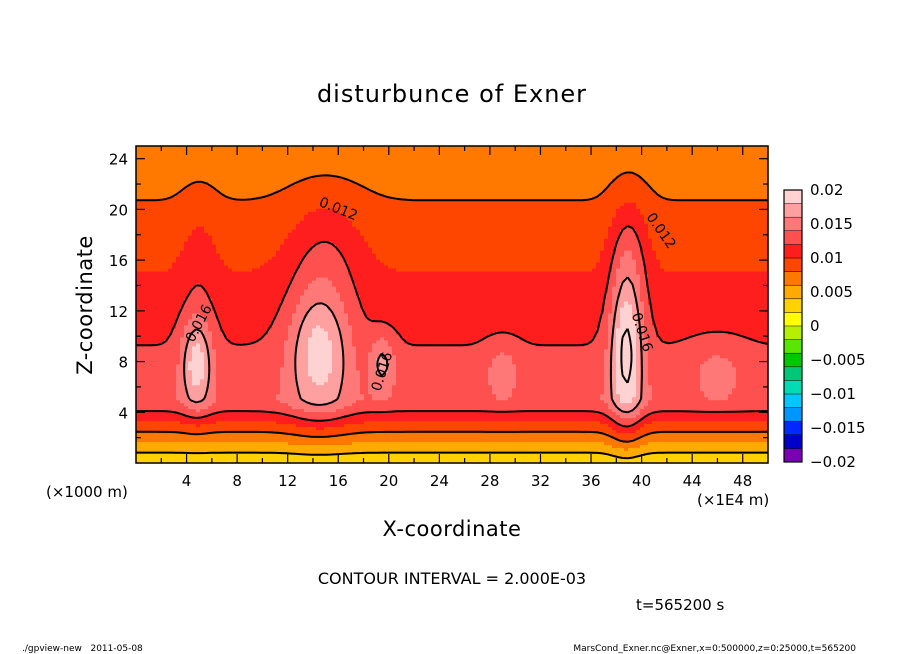  I want to click on x-tick-label: 32, so click(540, 481).